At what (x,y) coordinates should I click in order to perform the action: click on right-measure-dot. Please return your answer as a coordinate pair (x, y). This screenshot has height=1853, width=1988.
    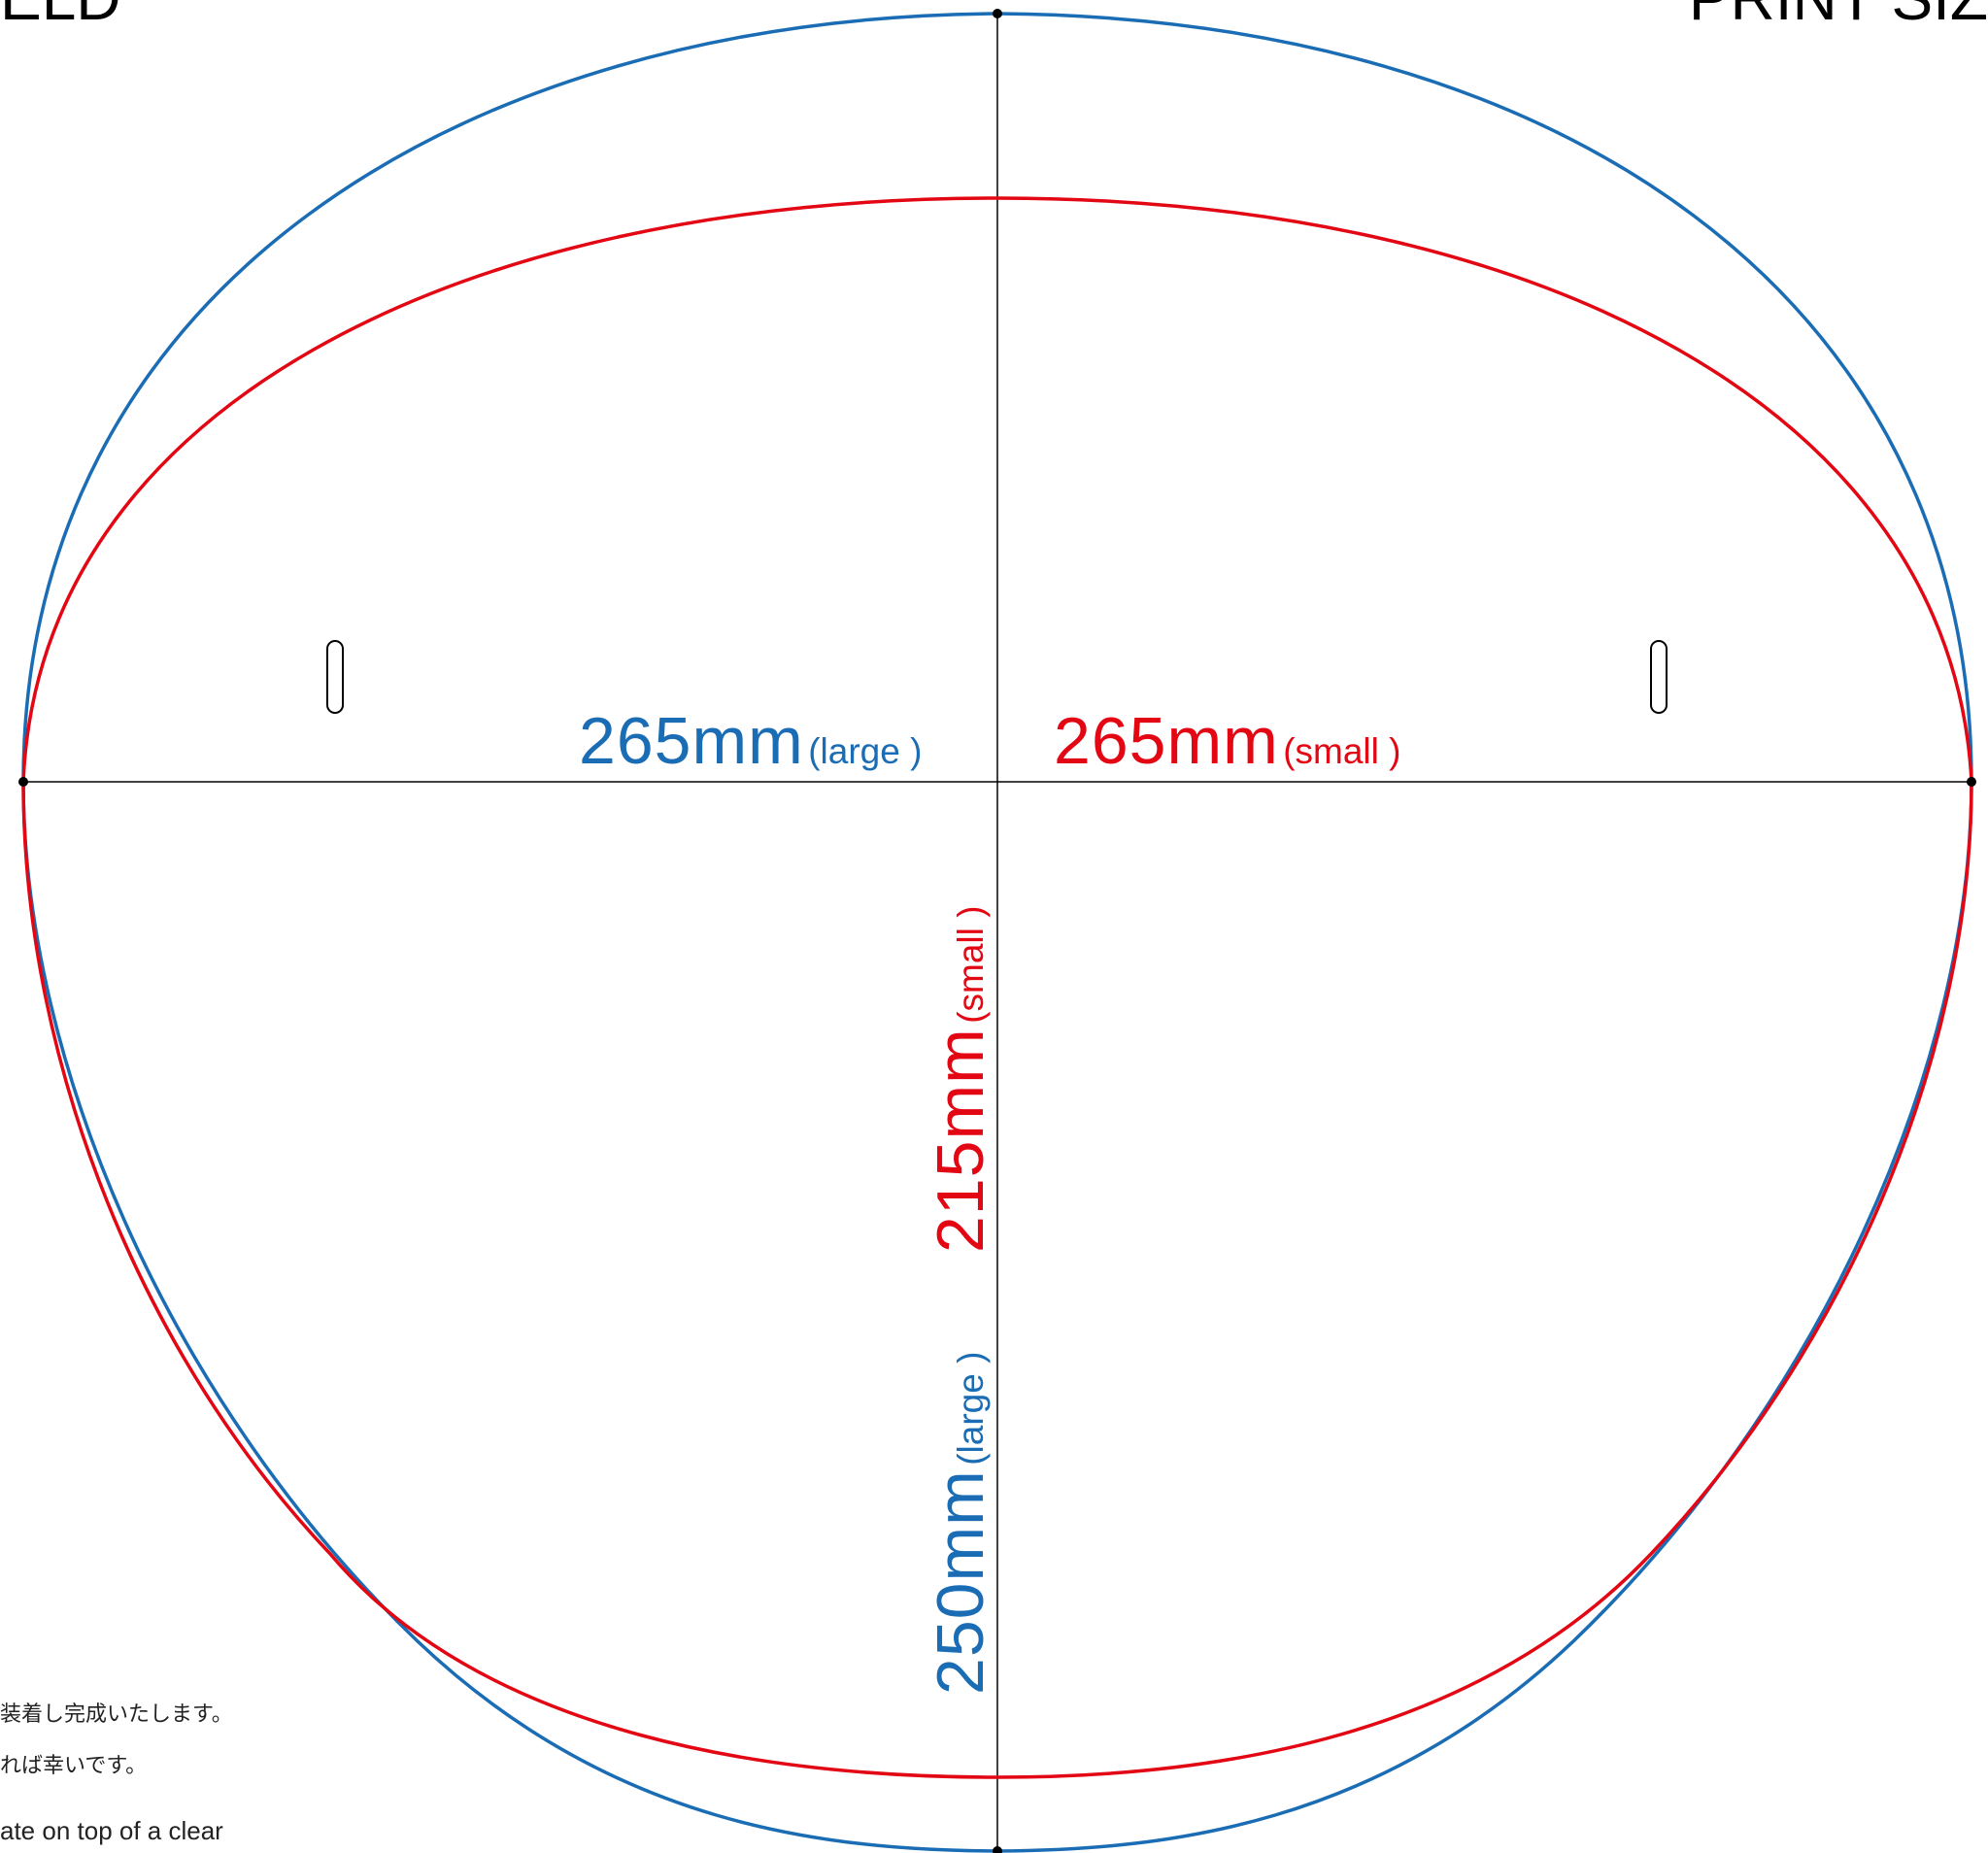
    Looking at the image, I should click on (1971, 782).